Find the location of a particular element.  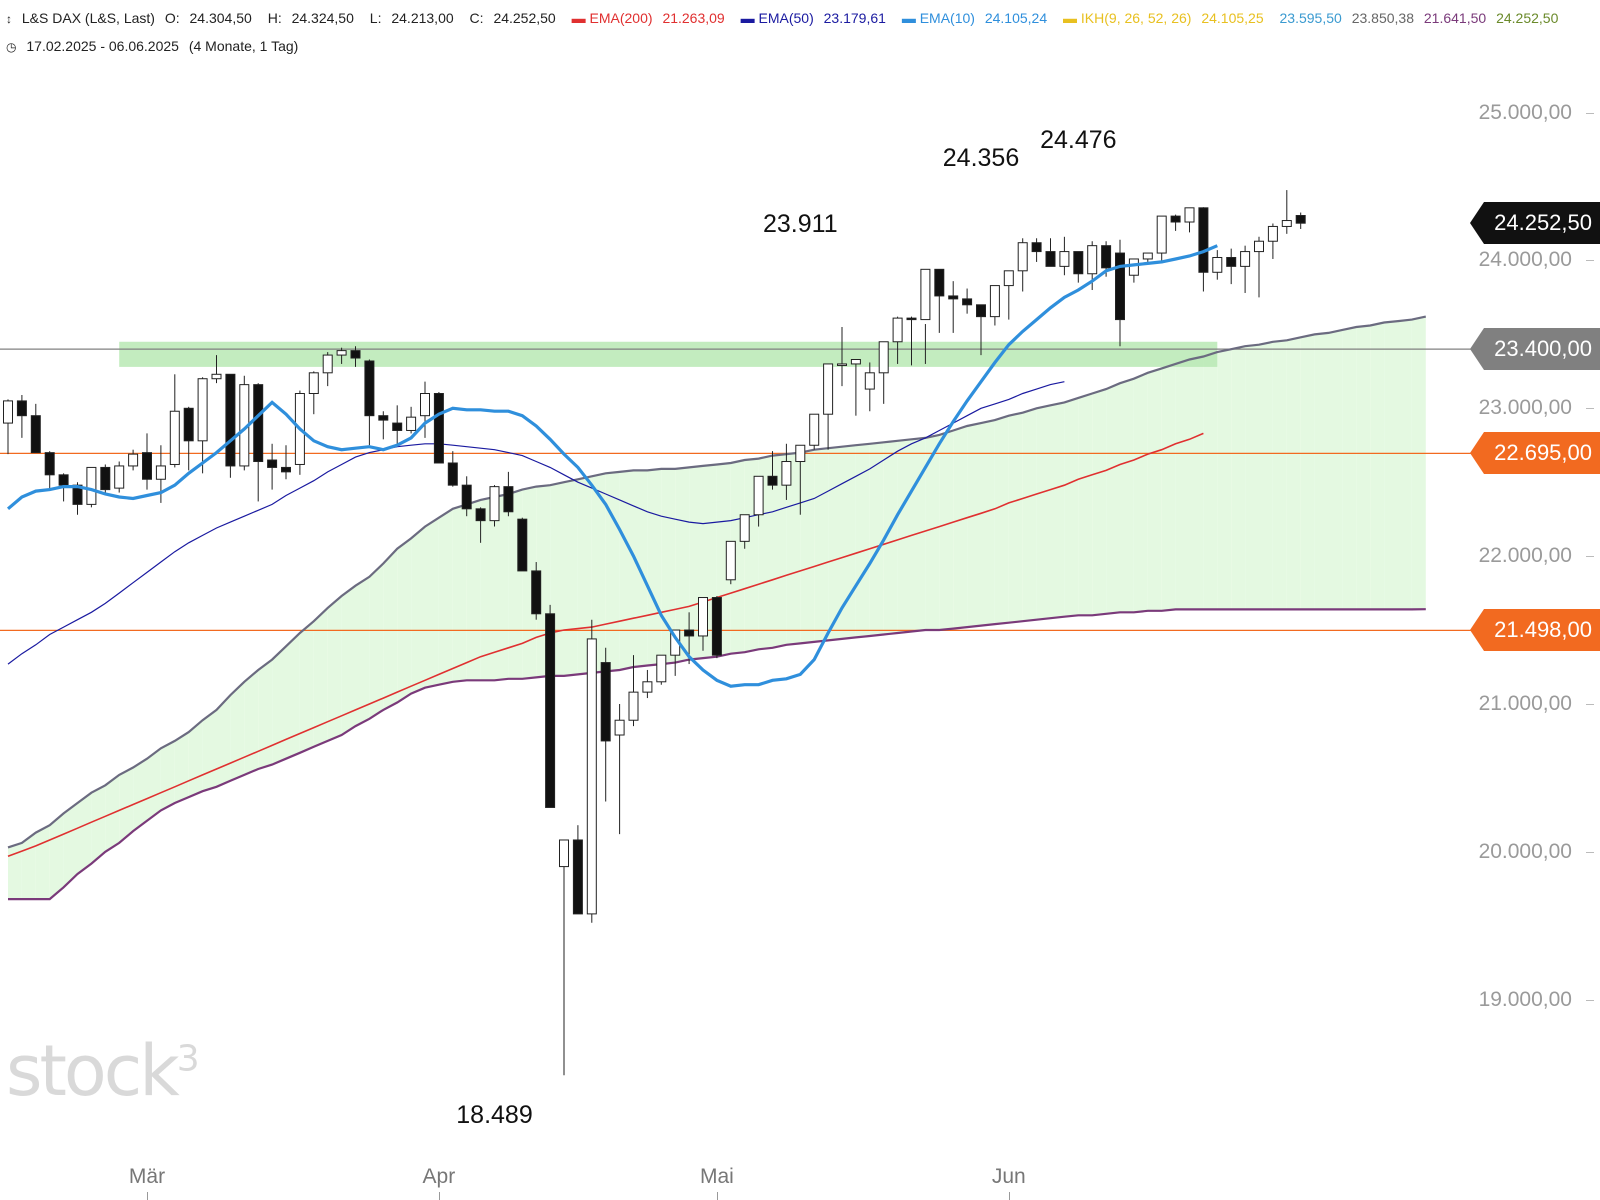

y-tick-label: 25.000,00 is located at coordinates (1525, 112).